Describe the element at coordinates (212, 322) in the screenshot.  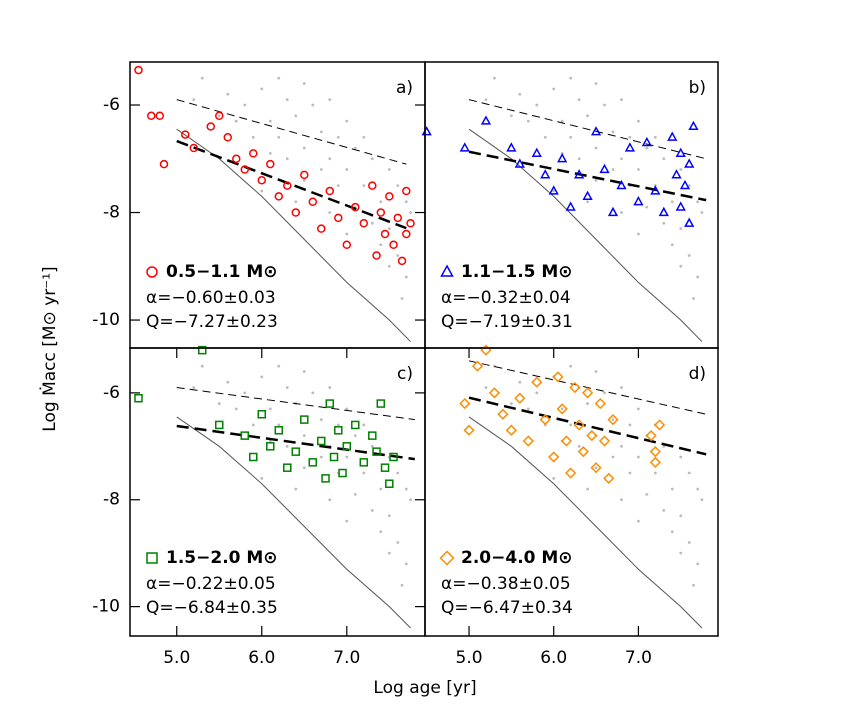
I see `fit-stat: Q=−7.27±0.23` at that location.